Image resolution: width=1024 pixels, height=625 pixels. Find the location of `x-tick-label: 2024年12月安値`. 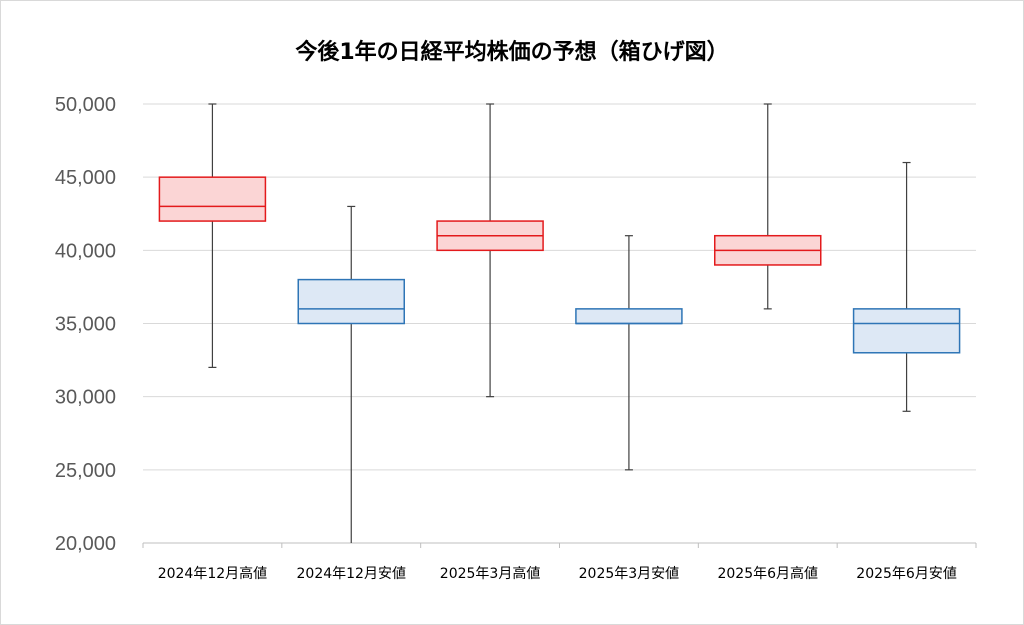

x-tick-label: 2024年12月安値 is located at coordinates (351, 574).